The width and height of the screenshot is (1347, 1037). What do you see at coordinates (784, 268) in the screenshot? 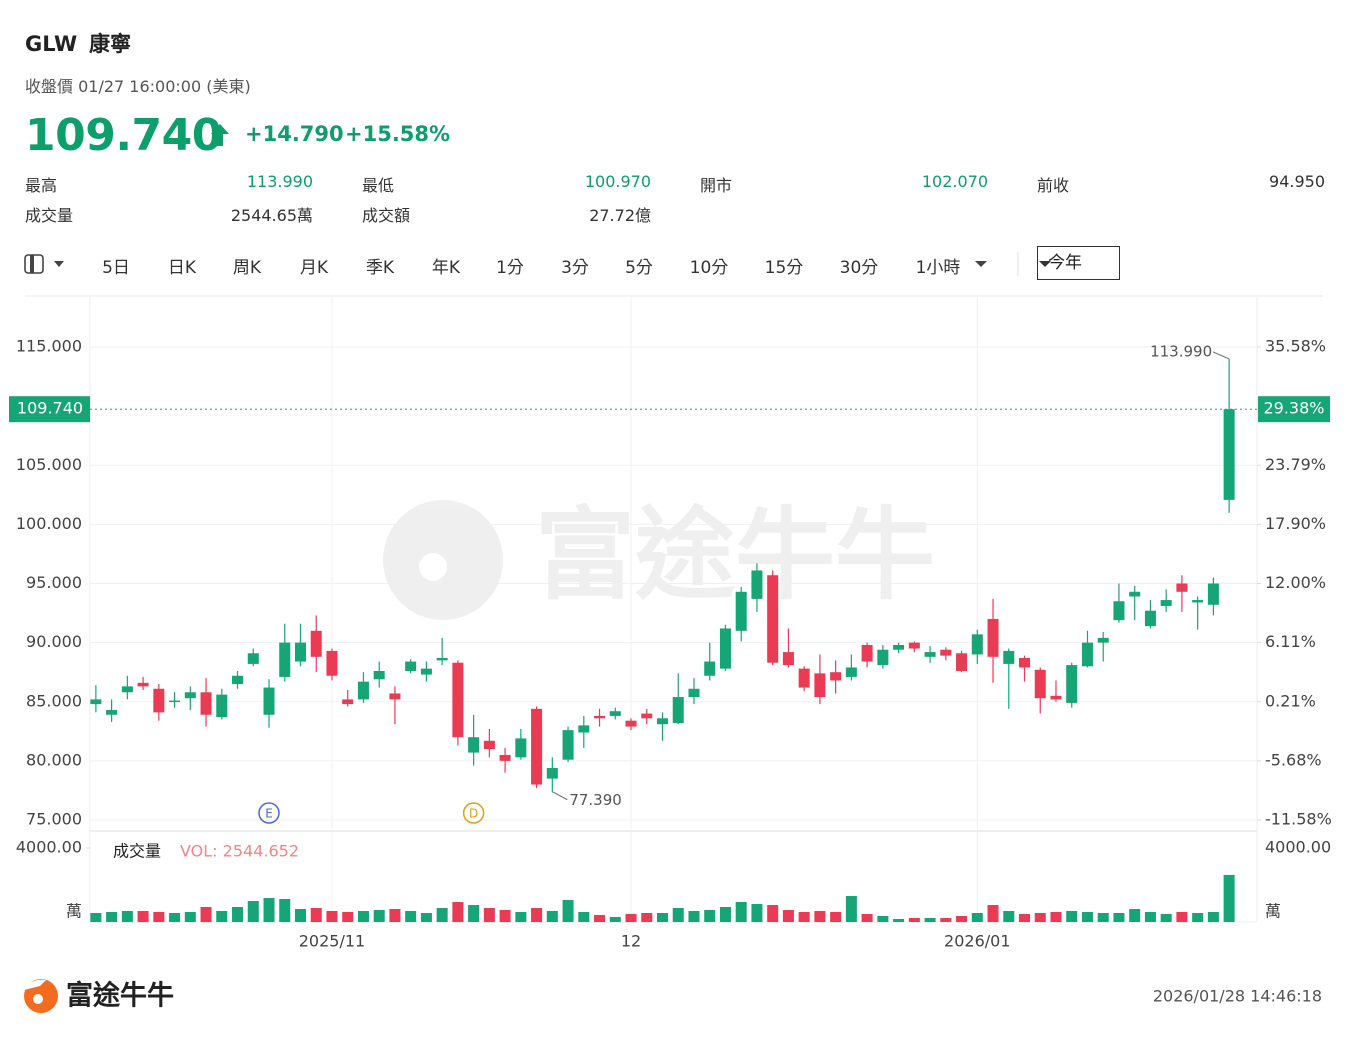
I see `tab: 15分` at bounding box center [784, 268].